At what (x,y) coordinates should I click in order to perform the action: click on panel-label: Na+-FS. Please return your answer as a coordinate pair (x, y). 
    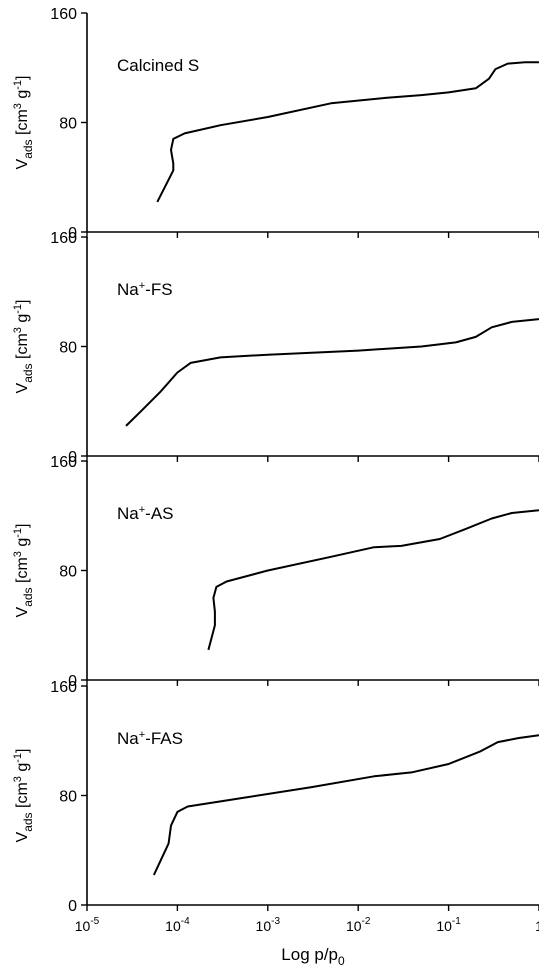
    Looking at the image, I should click on (145, 289).